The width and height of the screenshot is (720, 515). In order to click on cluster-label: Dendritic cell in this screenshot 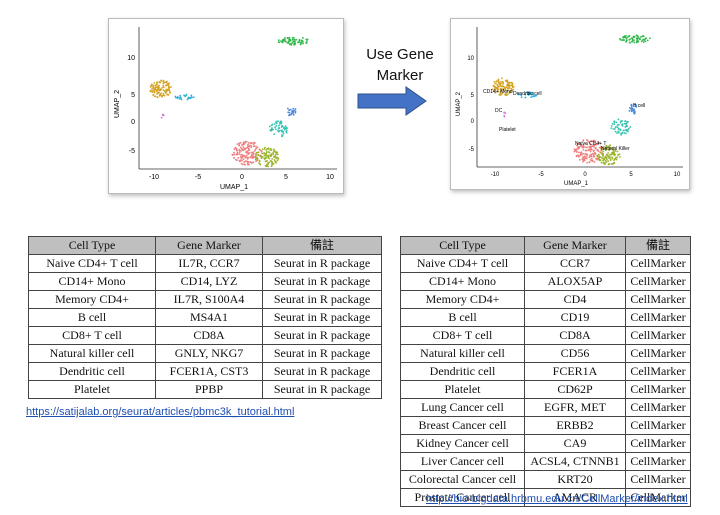, I will do `click(527, 94)`.